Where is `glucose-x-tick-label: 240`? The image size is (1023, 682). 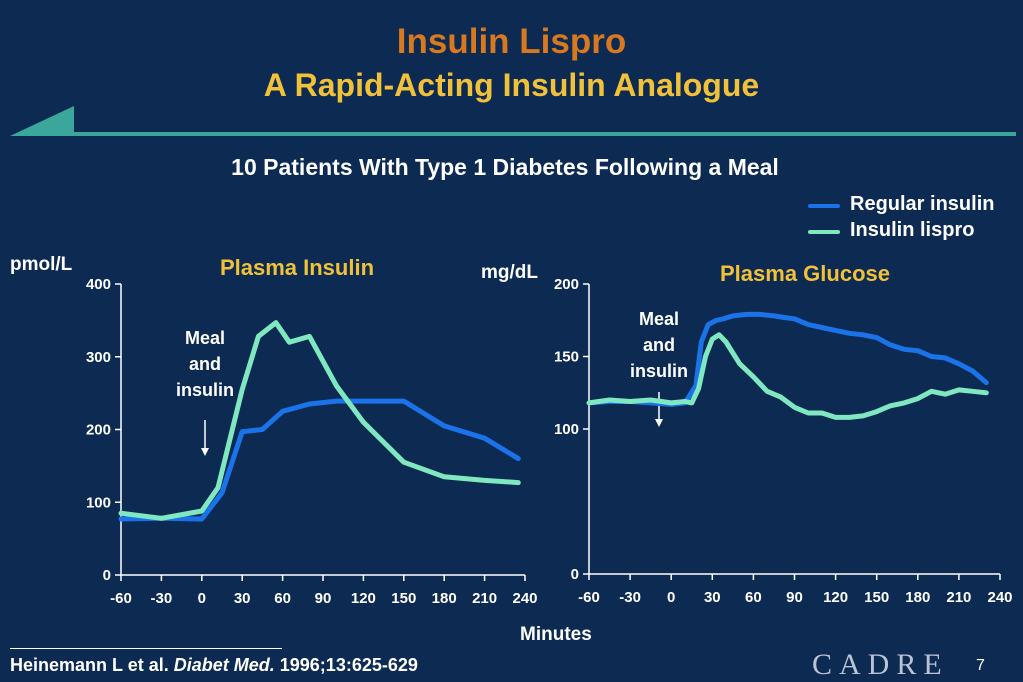 glucose-x-tick-label: 240 is located at coordinates (999, 597).